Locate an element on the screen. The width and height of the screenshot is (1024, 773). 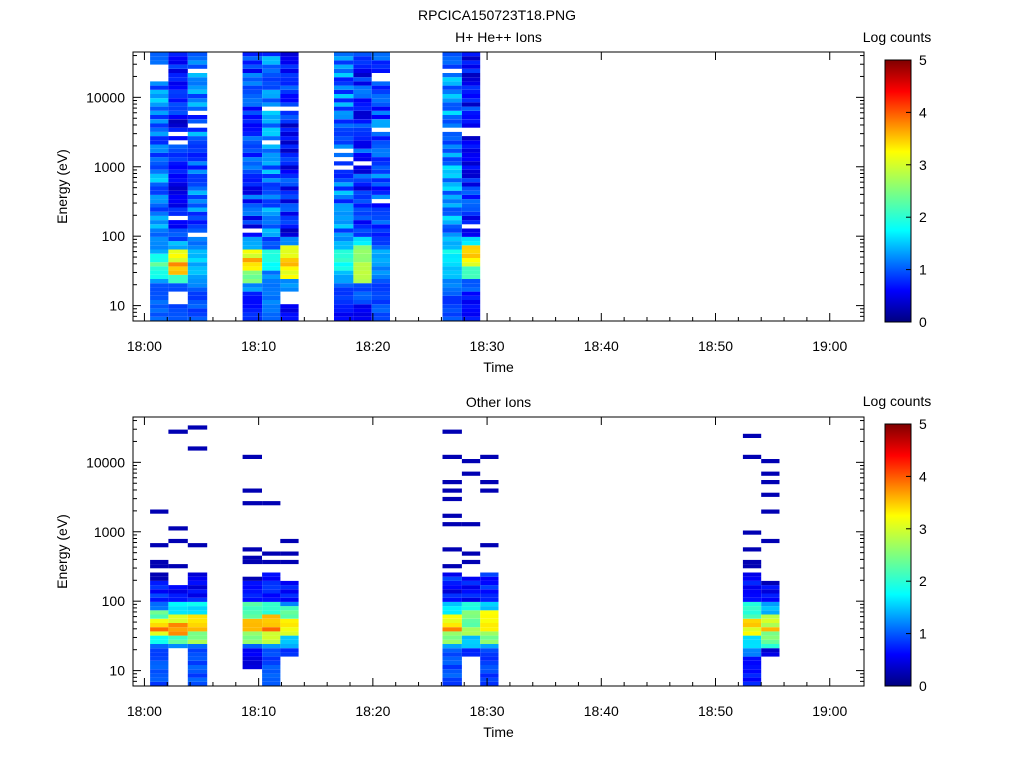
x-tick-label: 18:30 is located at coordinates (487, 711).